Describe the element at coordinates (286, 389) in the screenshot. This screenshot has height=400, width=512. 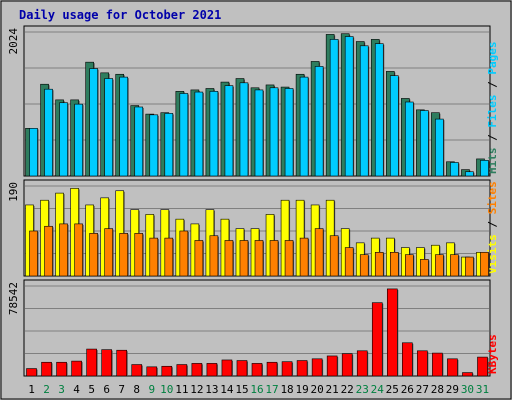
I see `x-tick-label: 18` at that location.